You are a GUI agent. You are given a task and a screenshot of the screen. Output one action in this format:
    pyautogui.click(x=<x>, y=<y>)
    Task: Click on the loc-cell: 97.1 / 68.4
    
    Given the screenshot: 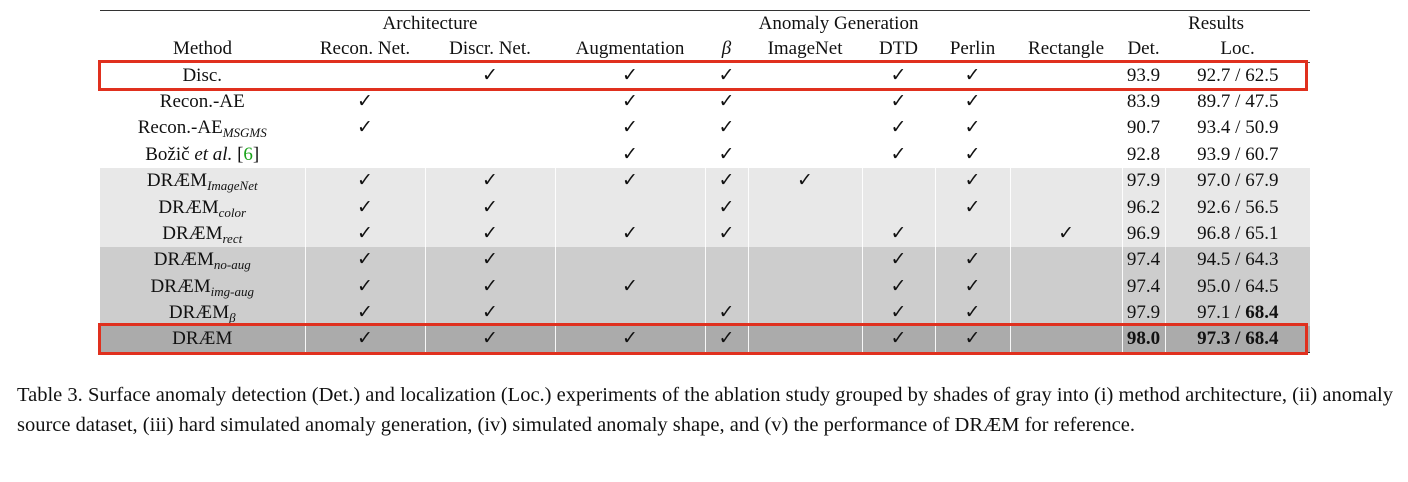 What is the action you would take?
    pyautogui.click(x=1237, y=313)
    